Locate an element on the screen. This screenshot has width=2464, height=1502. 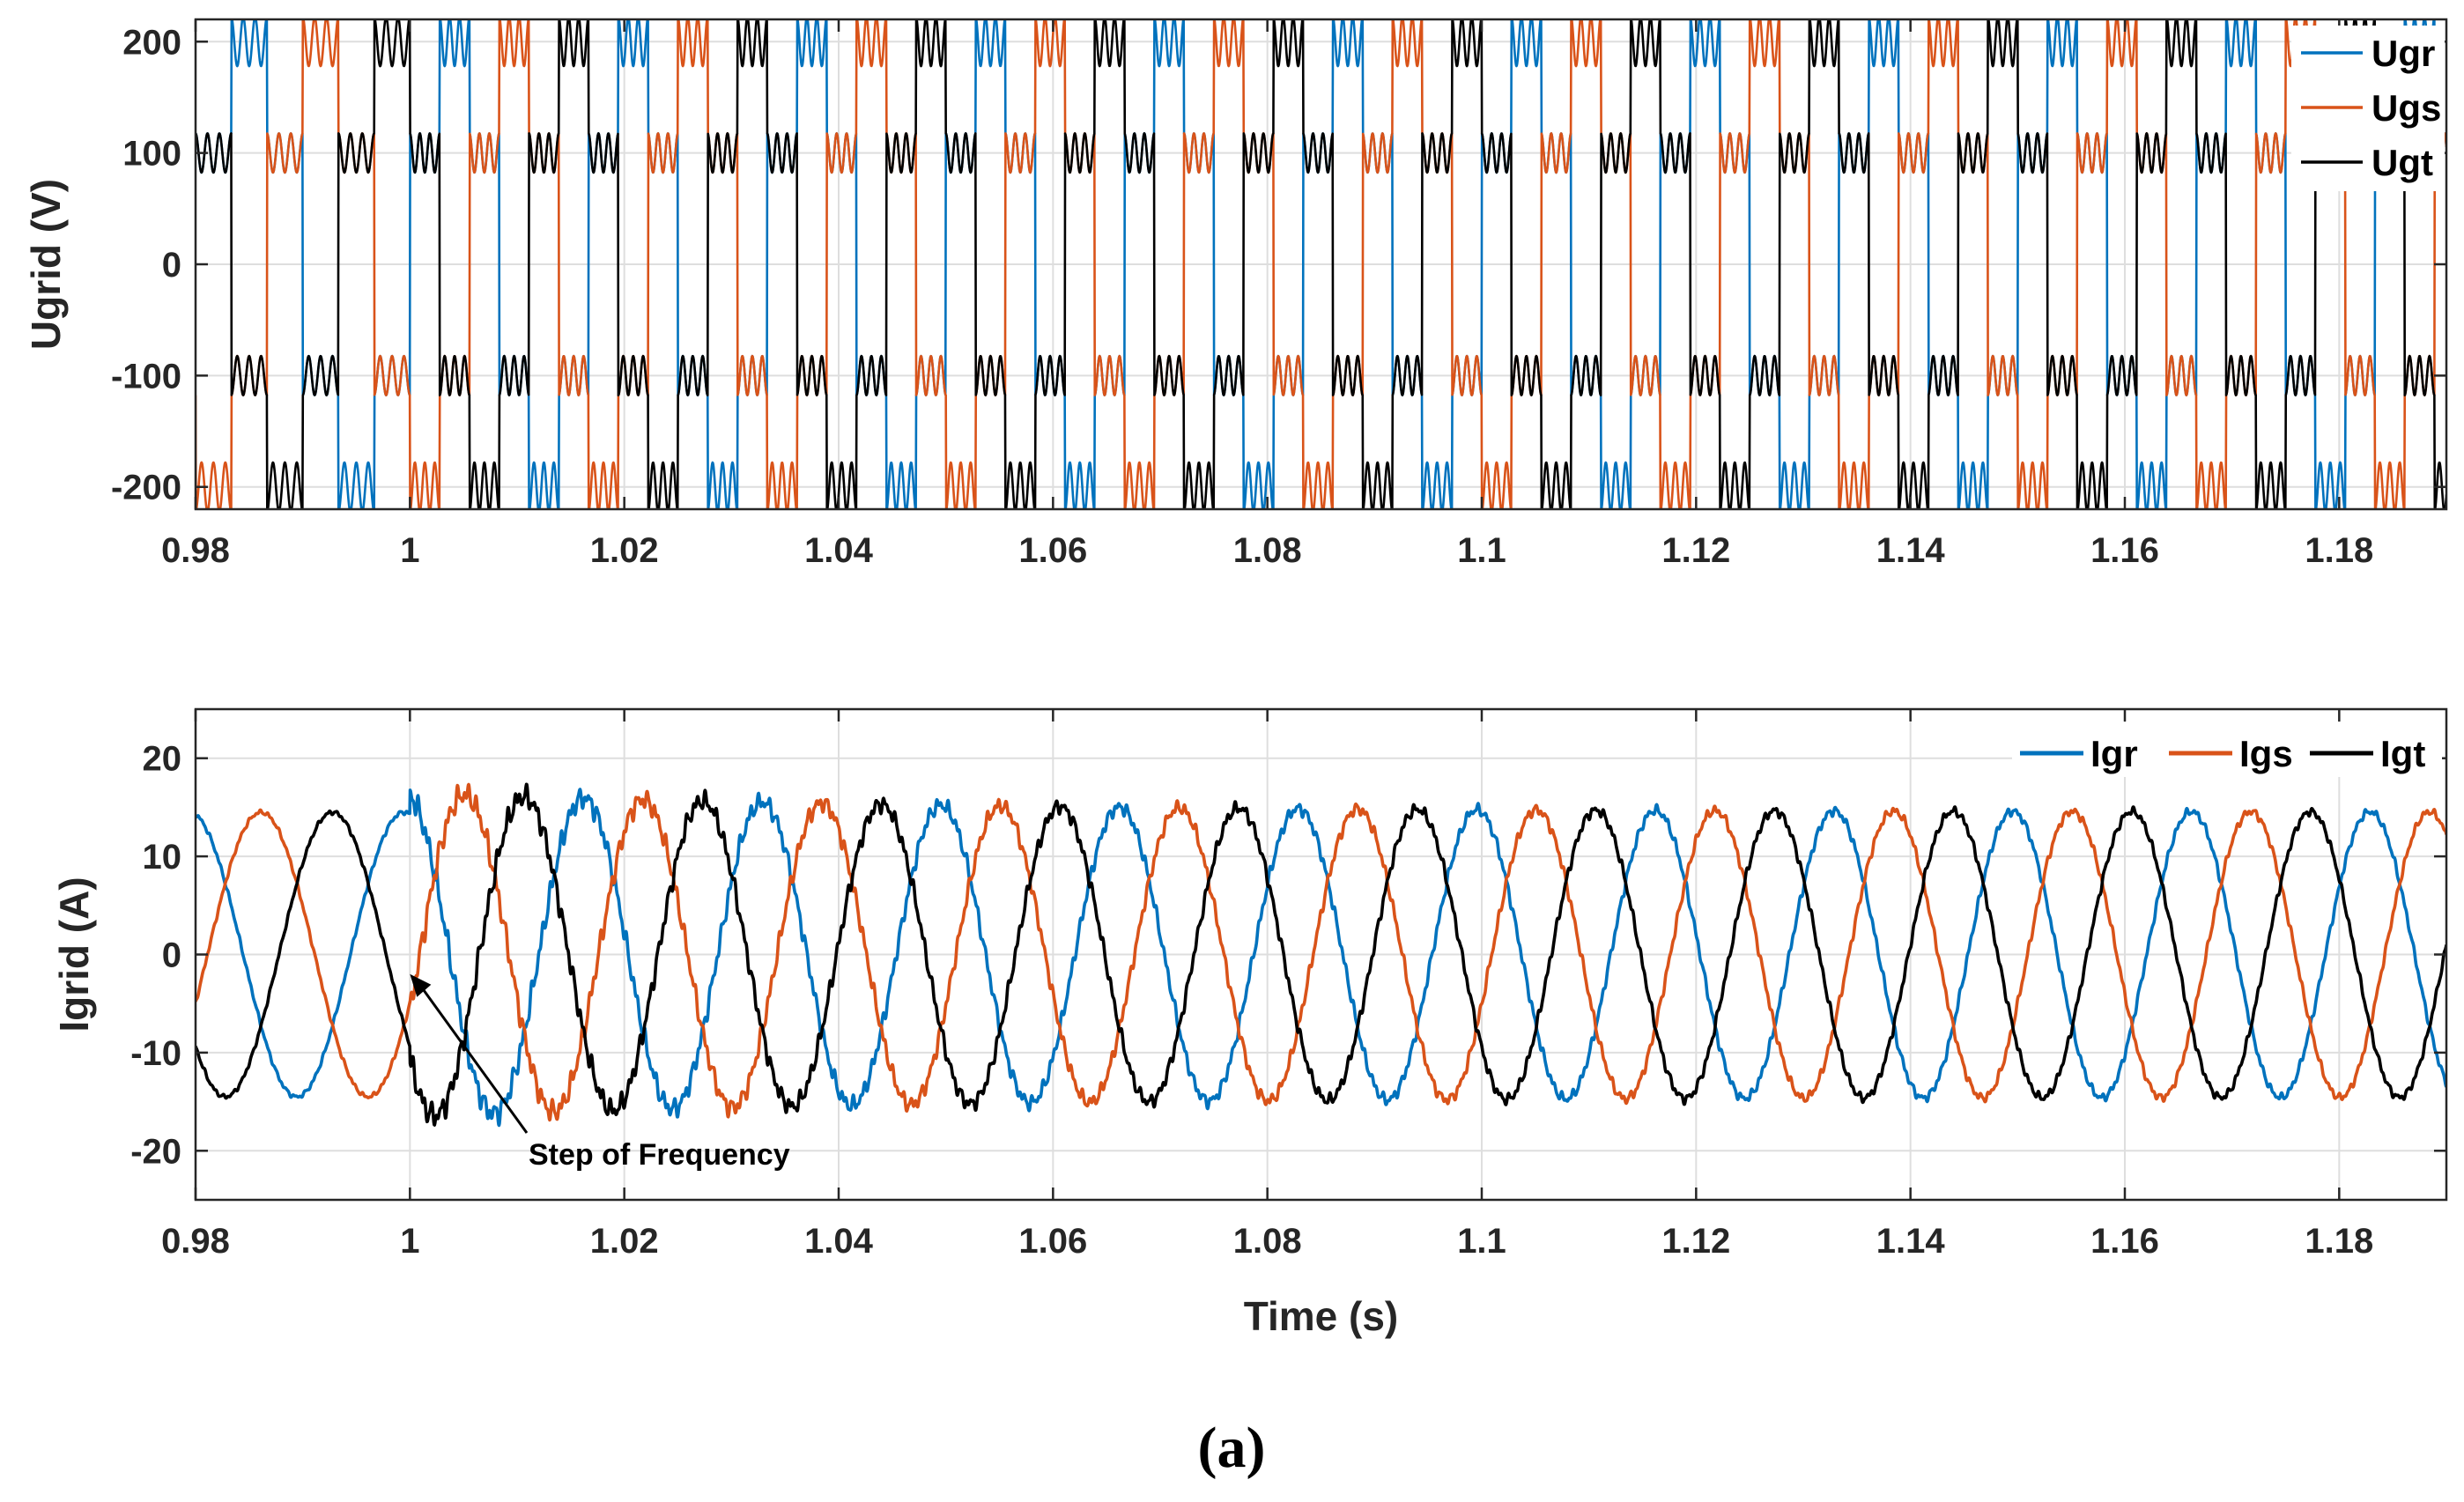
x-axis-label: Time (s) is located at coordinates (1322, 1316).